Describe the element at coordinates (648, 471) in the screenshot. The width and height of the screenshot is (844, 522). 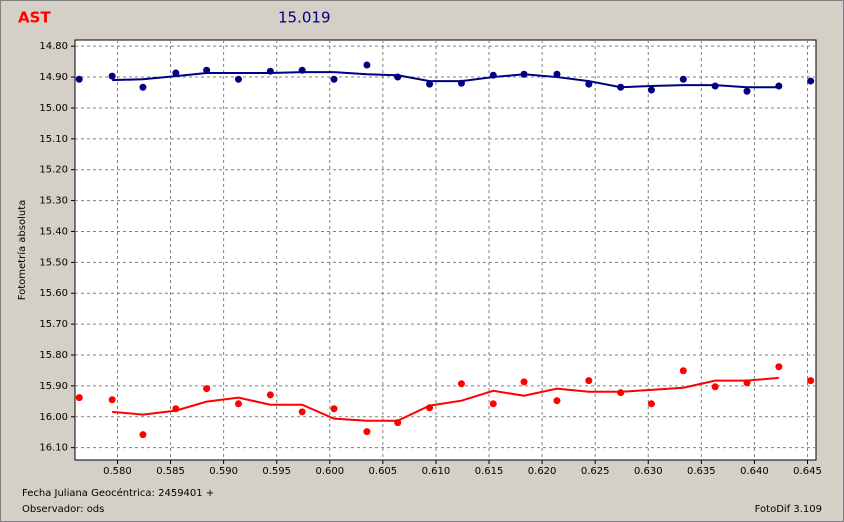
I see `x-tick-label: 0.630` at that location.